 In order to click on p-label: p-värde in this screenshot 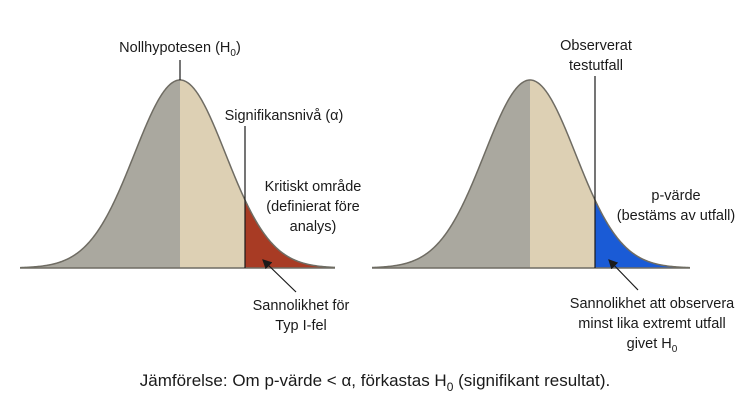, I will do `click(675, 196)`.